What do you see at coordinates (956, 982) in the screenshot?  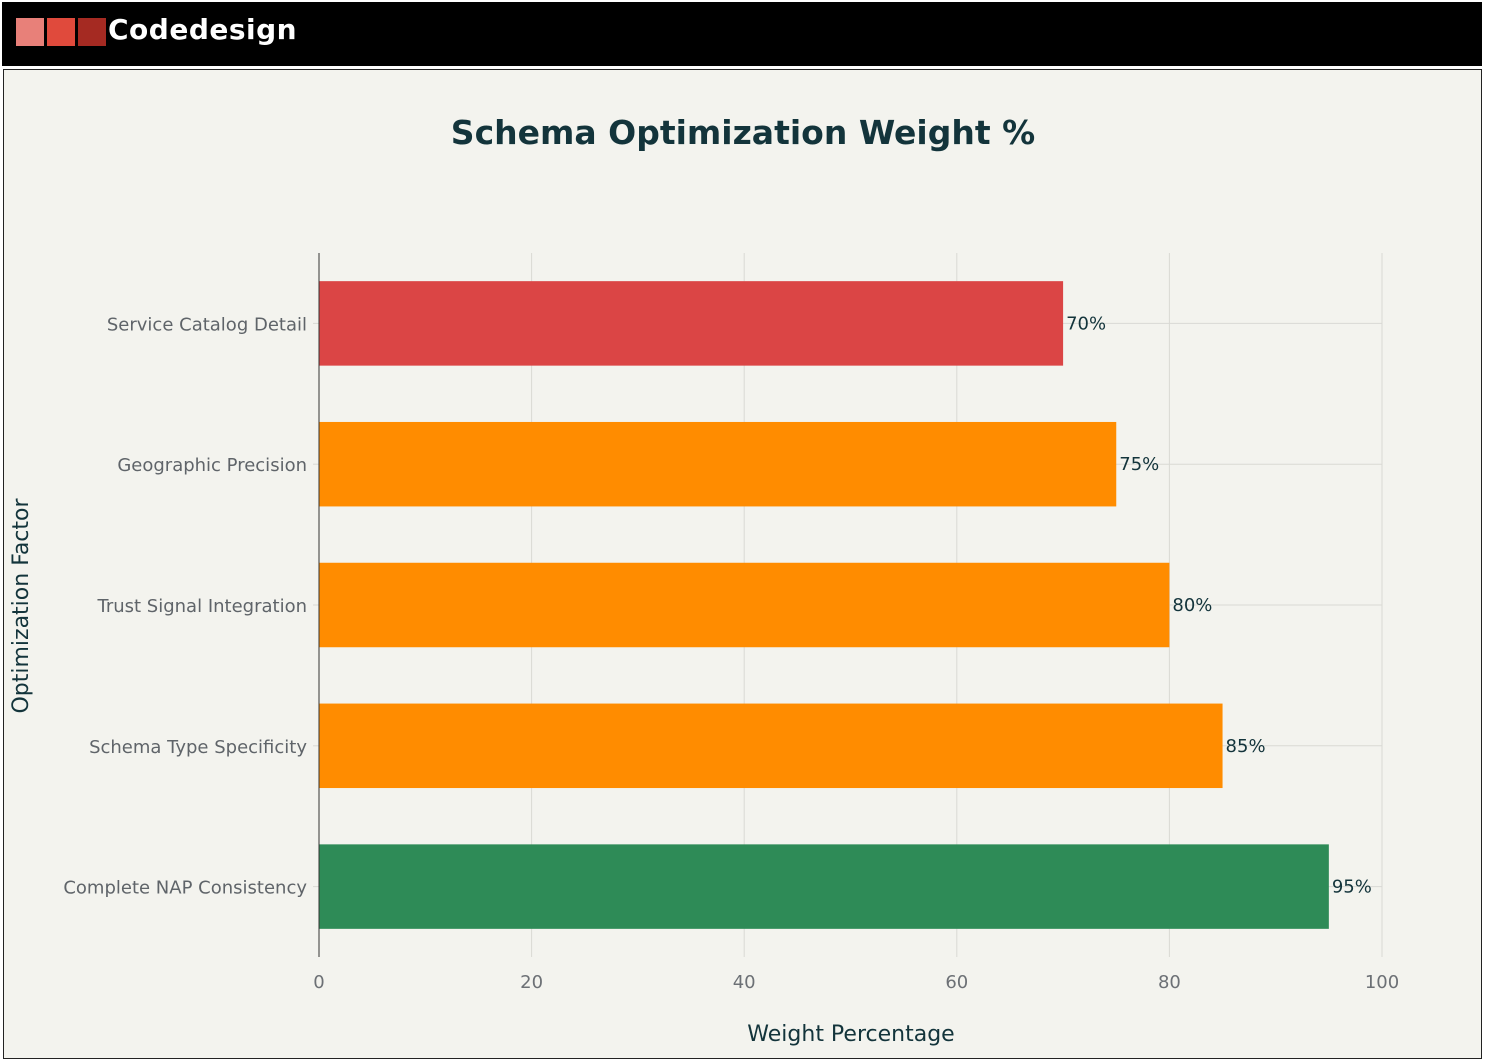 I see `x-tick-label: 60` at bounding box center [956, 982].